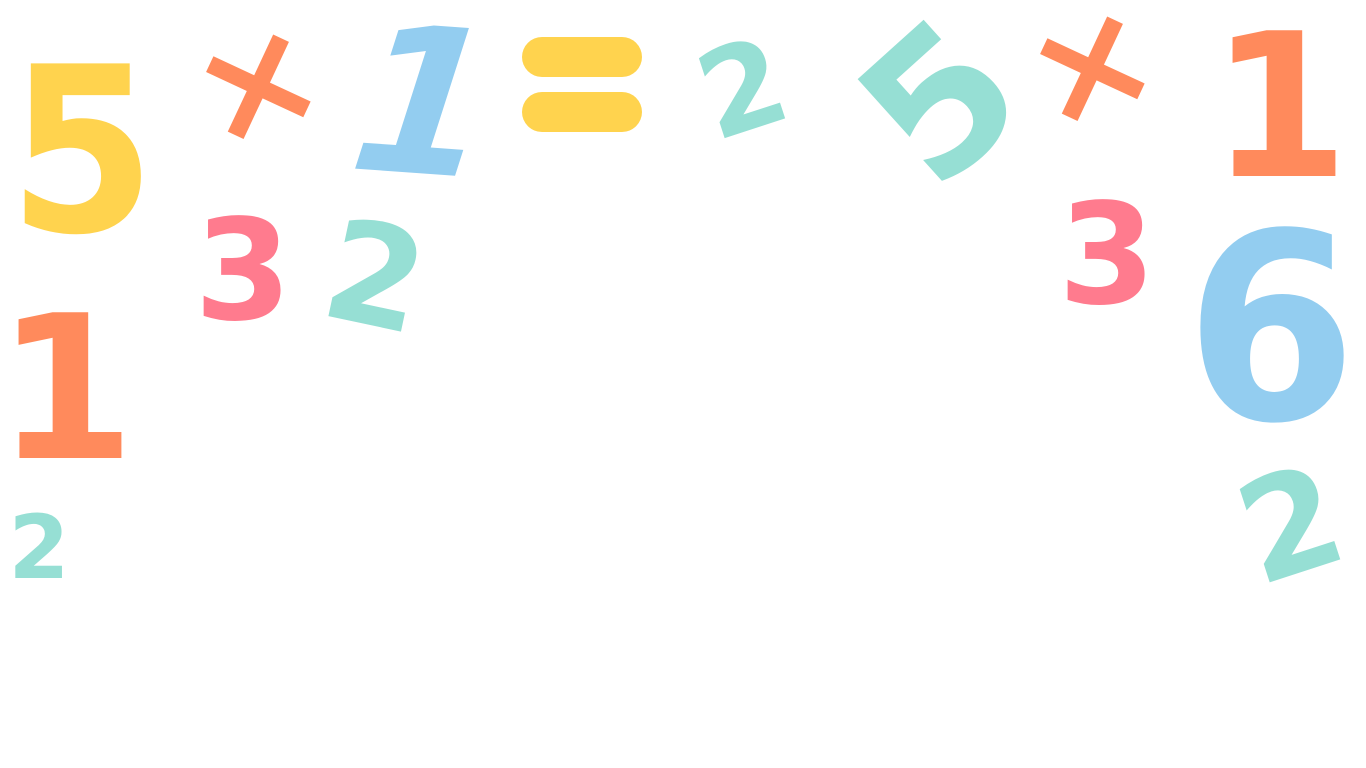 The width and height of the screenshot is (1366, 768). Describe the element at coordinates (243, 271) in the screenshot. I see `digit-three-pink-left: 3` at that location.